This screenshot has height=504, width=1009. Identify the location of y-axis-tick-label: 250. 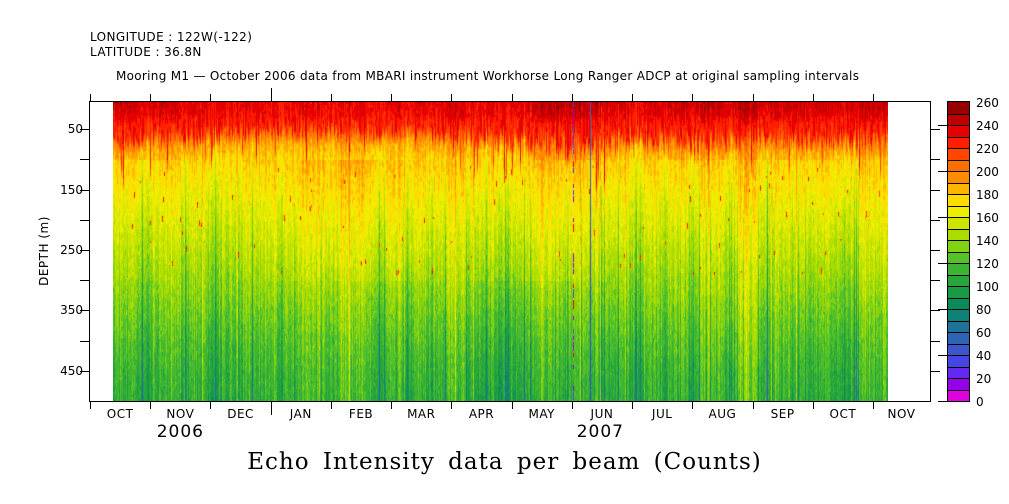
(71, 249).